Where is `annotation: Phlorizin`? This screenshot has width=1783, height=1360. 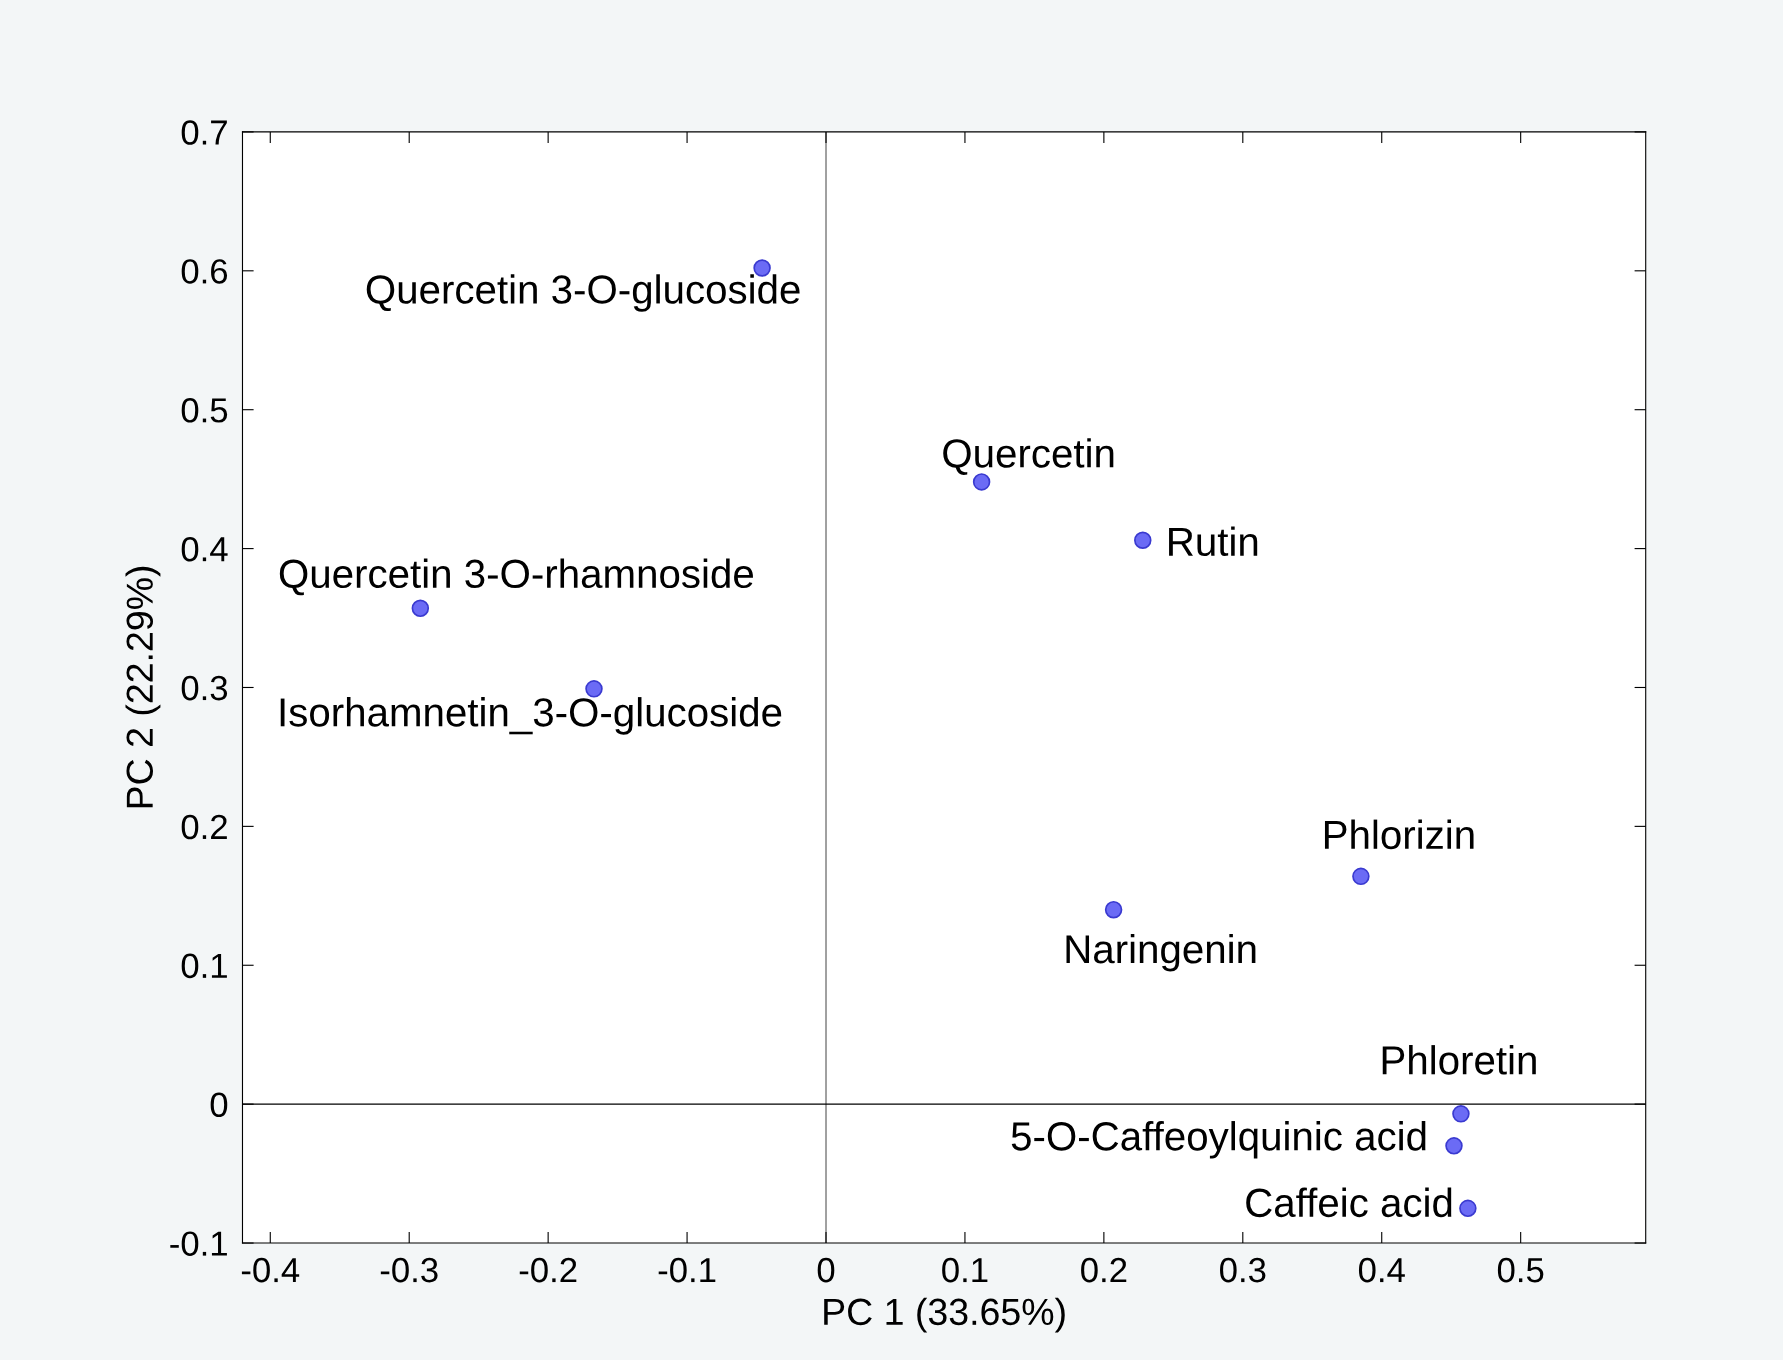
annotation: Phlorizin is located at coordinates (1399, 834).